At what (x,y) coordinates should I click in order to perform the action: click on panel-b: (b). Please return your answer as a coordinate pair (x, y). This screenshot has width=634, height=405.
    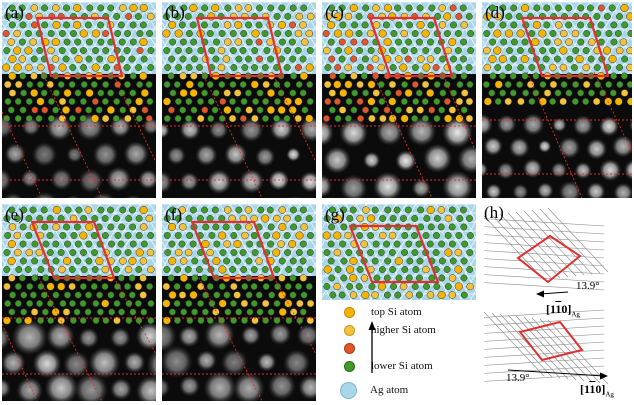
    Looking at the image, I should click on (239, 100).